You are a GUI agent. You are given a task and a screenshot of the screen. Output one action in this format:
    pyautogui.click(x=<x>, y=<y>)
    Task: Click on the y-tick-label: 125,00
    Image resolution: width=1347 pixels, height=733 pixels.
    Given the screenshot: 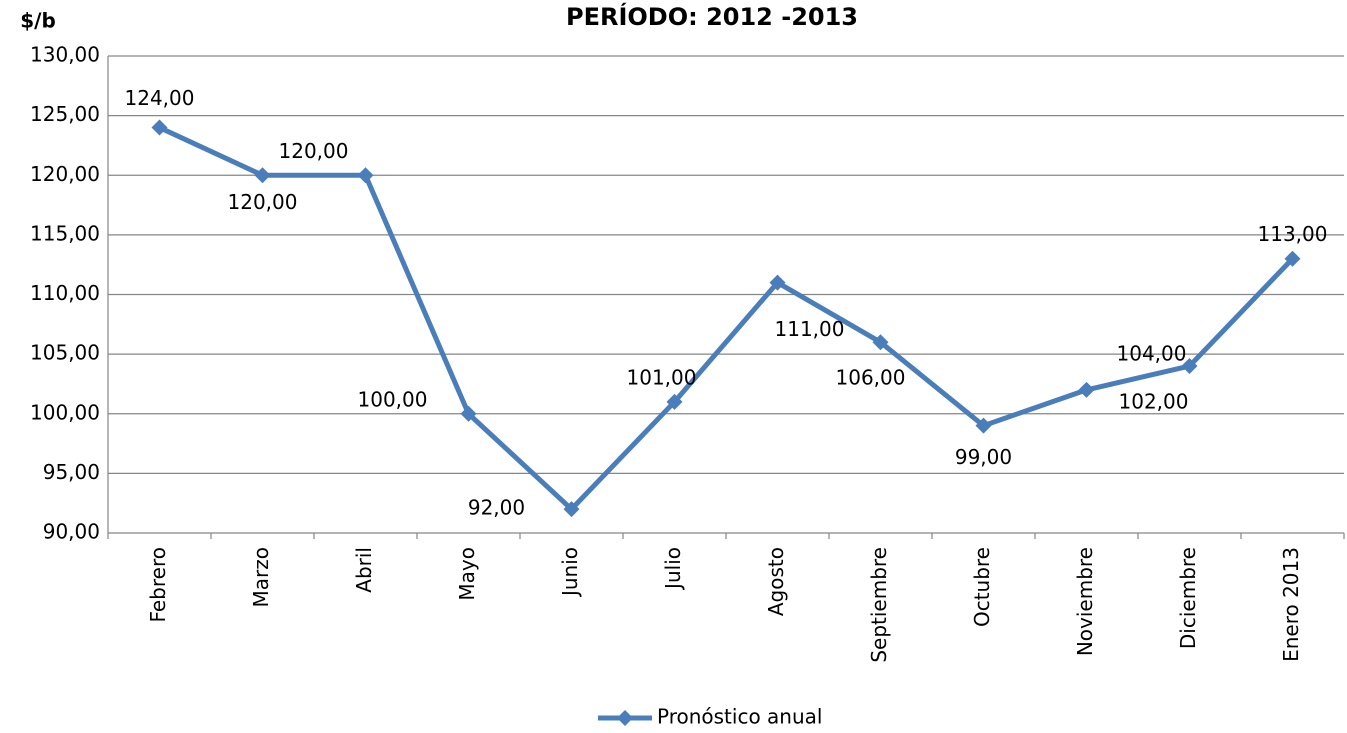 What is the action you would take?
    pyautogui.click(x=65, y=114)
    